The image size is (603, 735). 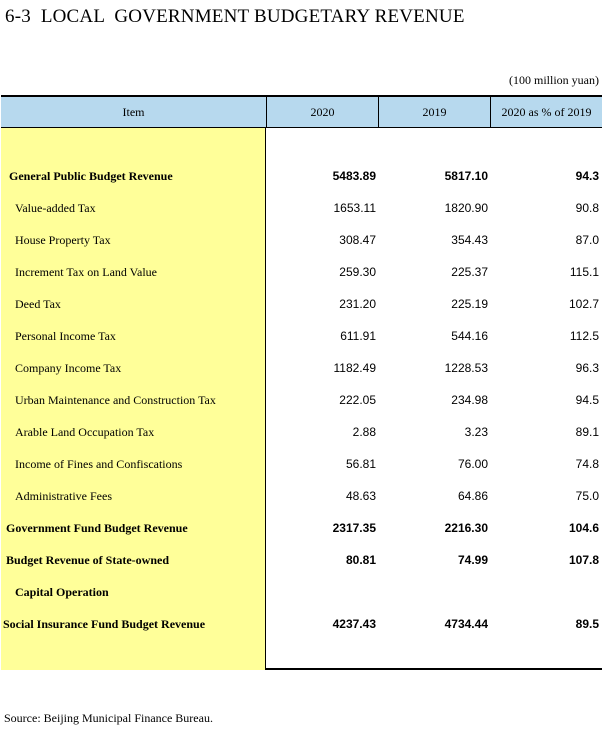 What do you see at coordinates (354, 176) in the screenshot?
I see `value-2020: 5483.89` at bounding box center [354, 176].